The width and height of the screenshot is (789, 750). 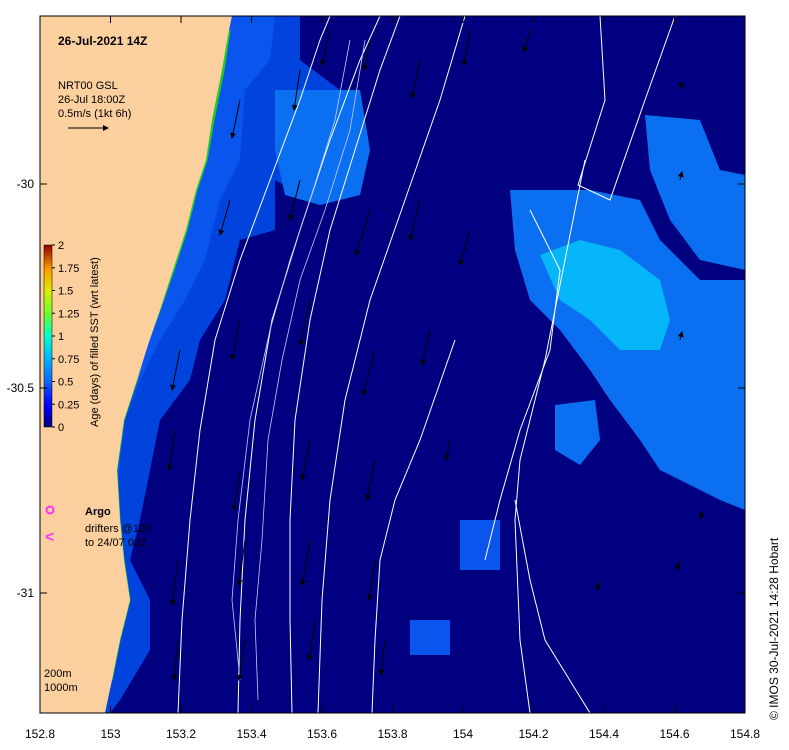 I want to click on y-tick-label: -30.5, so click(x=21, y=388).